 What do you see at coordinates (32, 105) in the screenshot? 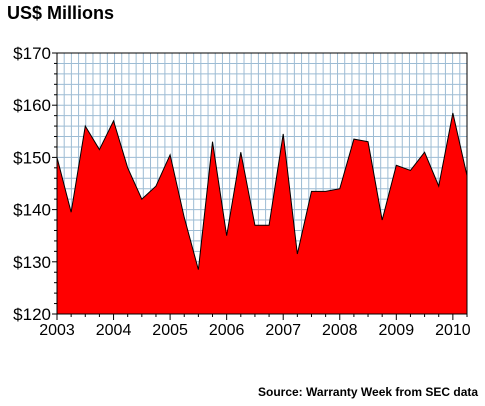
I see `y-tick-label: $160` at bounding box center [32, 105].